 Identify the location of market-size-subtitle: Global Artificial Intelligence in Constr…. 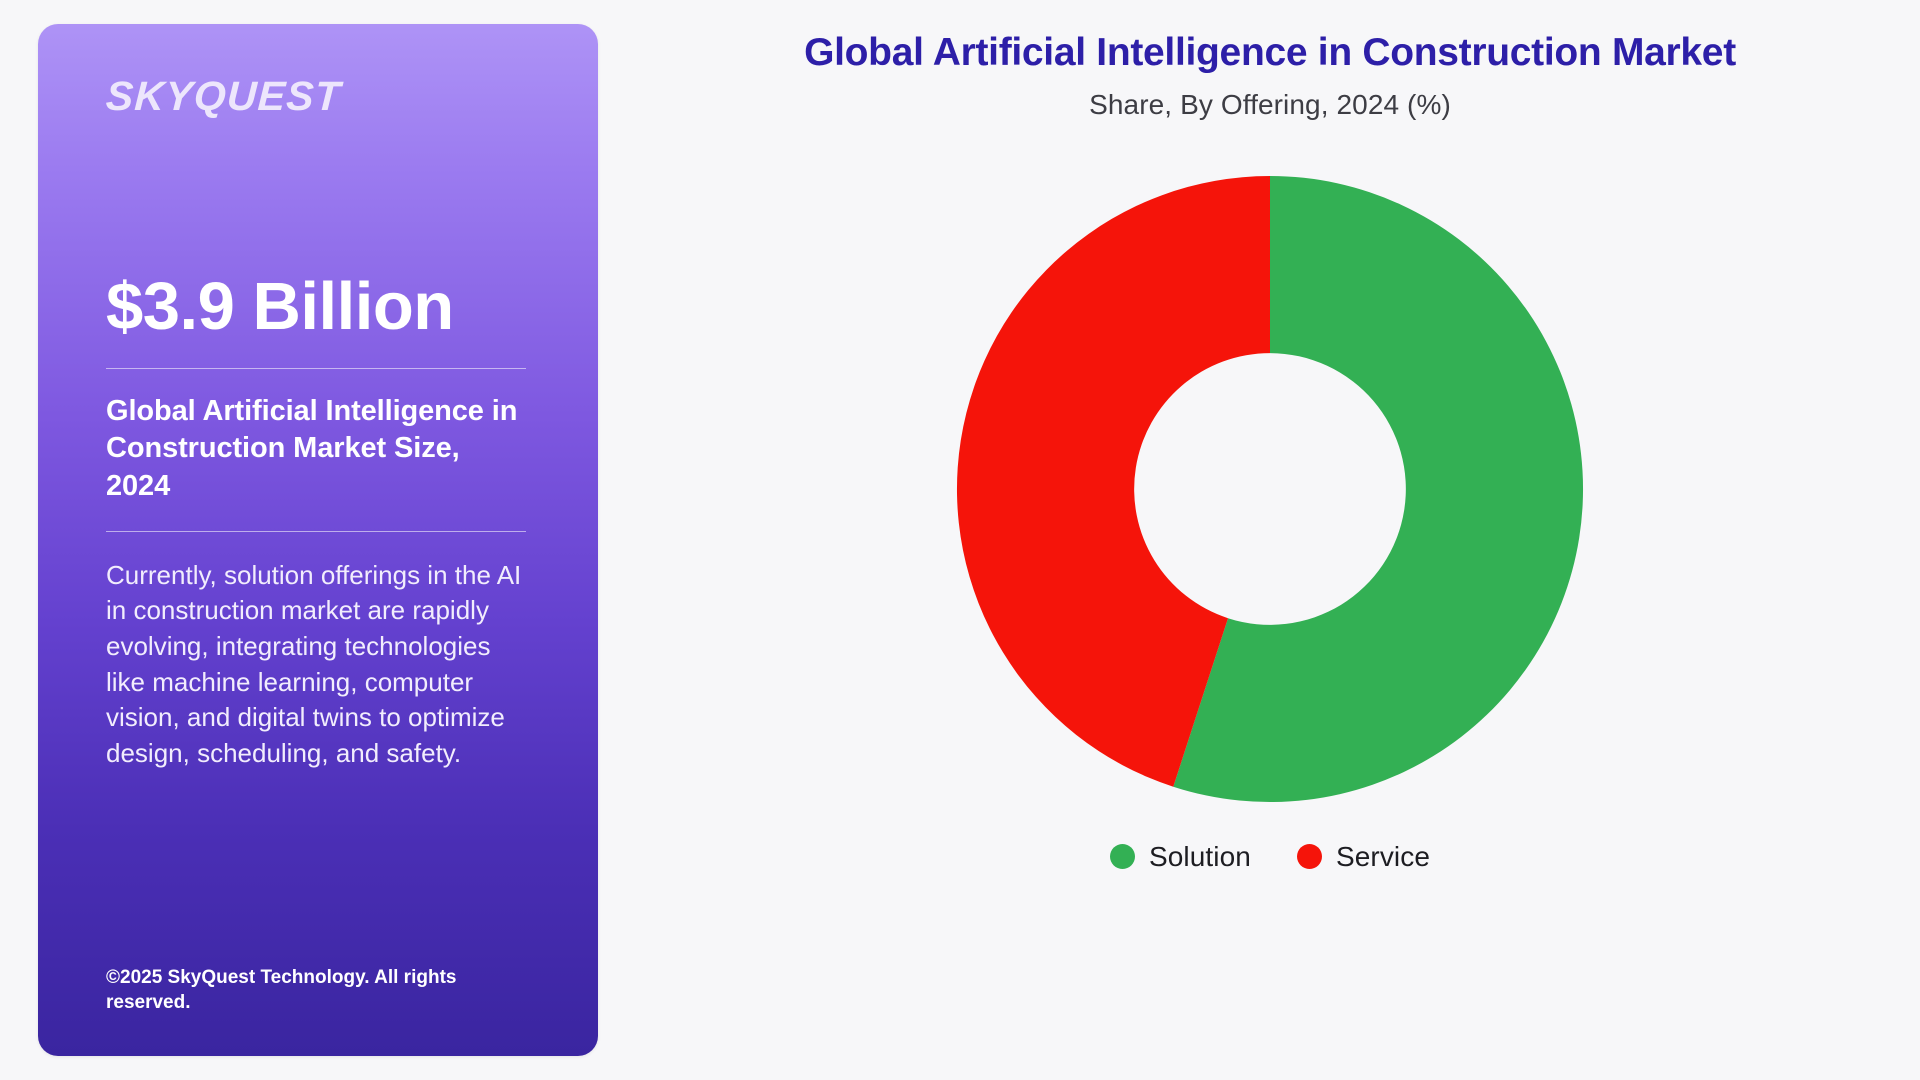
(312, 448).